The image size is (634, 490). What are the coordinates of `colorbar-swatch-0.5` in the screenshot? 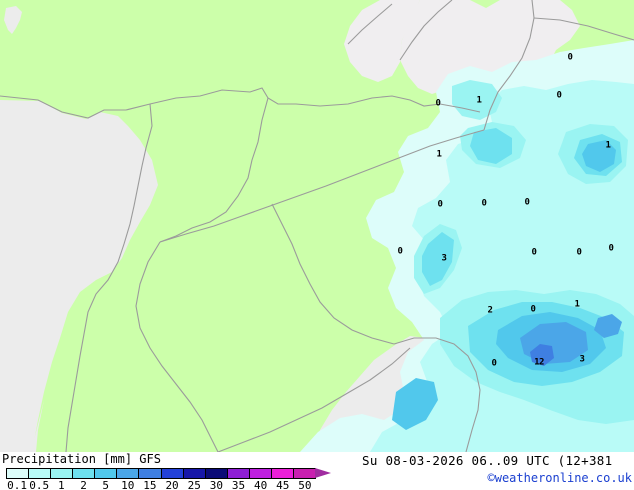 It's located at (40, 473).